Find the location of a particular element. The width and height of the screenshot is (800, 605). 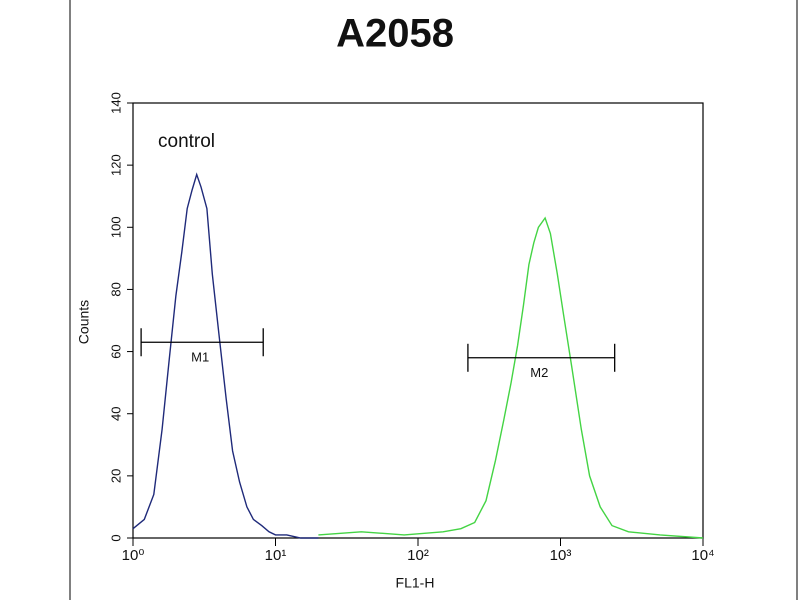

chart-title: A2058 is located at coordinates (395, 34).